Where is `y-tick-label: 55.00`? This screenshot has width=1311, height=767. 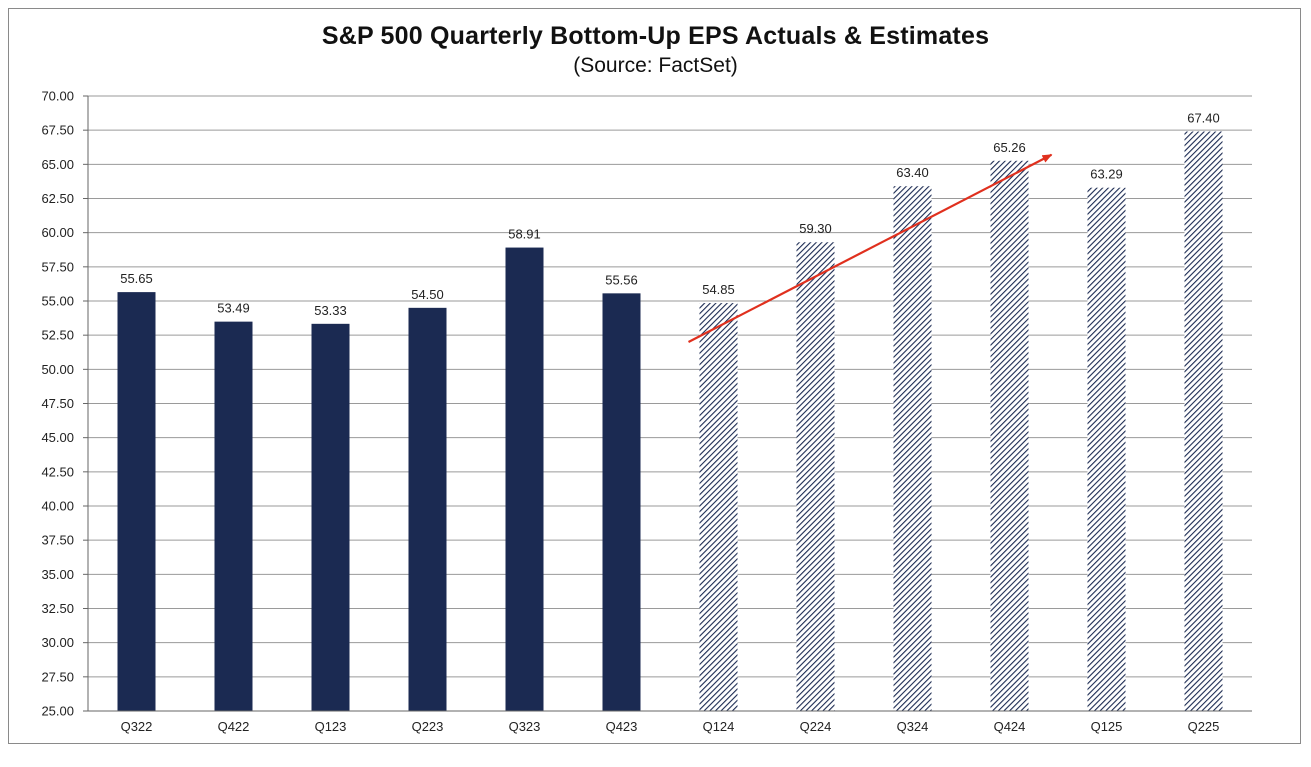
y-tick-label: 55.00 is located at coordinates (57, 301).